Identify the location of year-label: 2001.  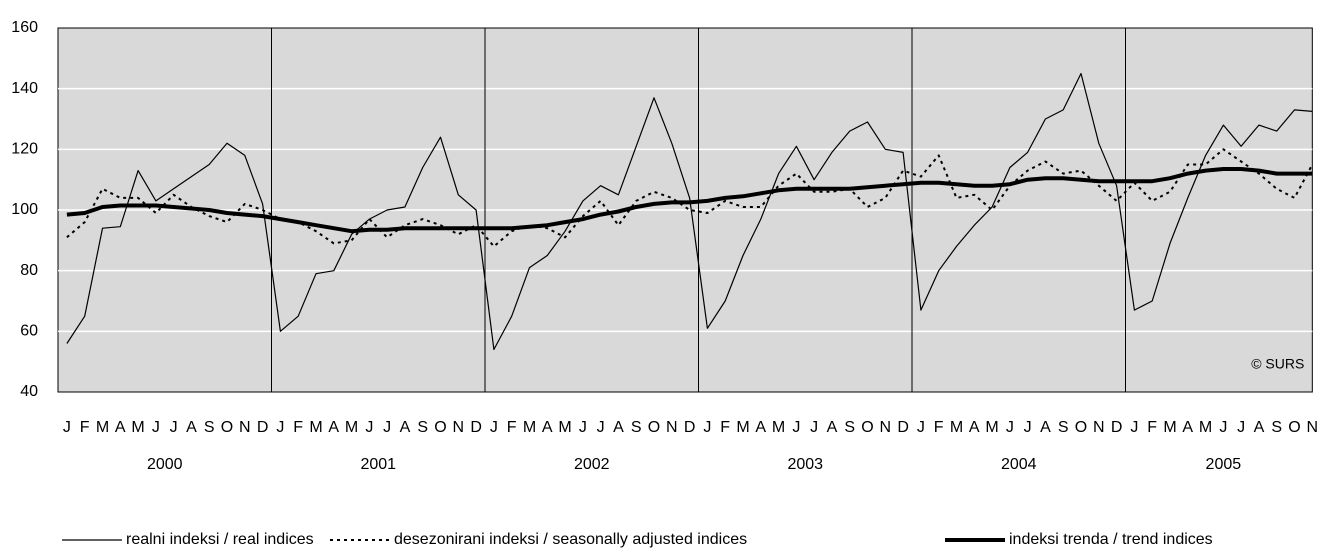
(378, 464).